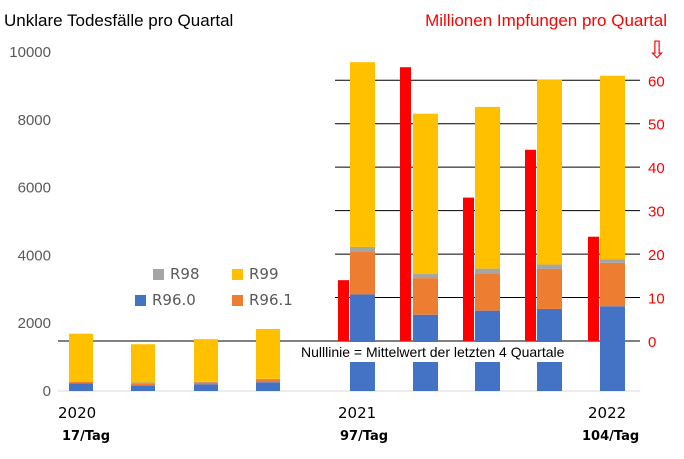 The image size is (684, 459). What do you see at coordinates (214, 287) in the screenshot?
I see `legend: R98 R99 R96.0 R96.1` at bounding box center [214, 287].